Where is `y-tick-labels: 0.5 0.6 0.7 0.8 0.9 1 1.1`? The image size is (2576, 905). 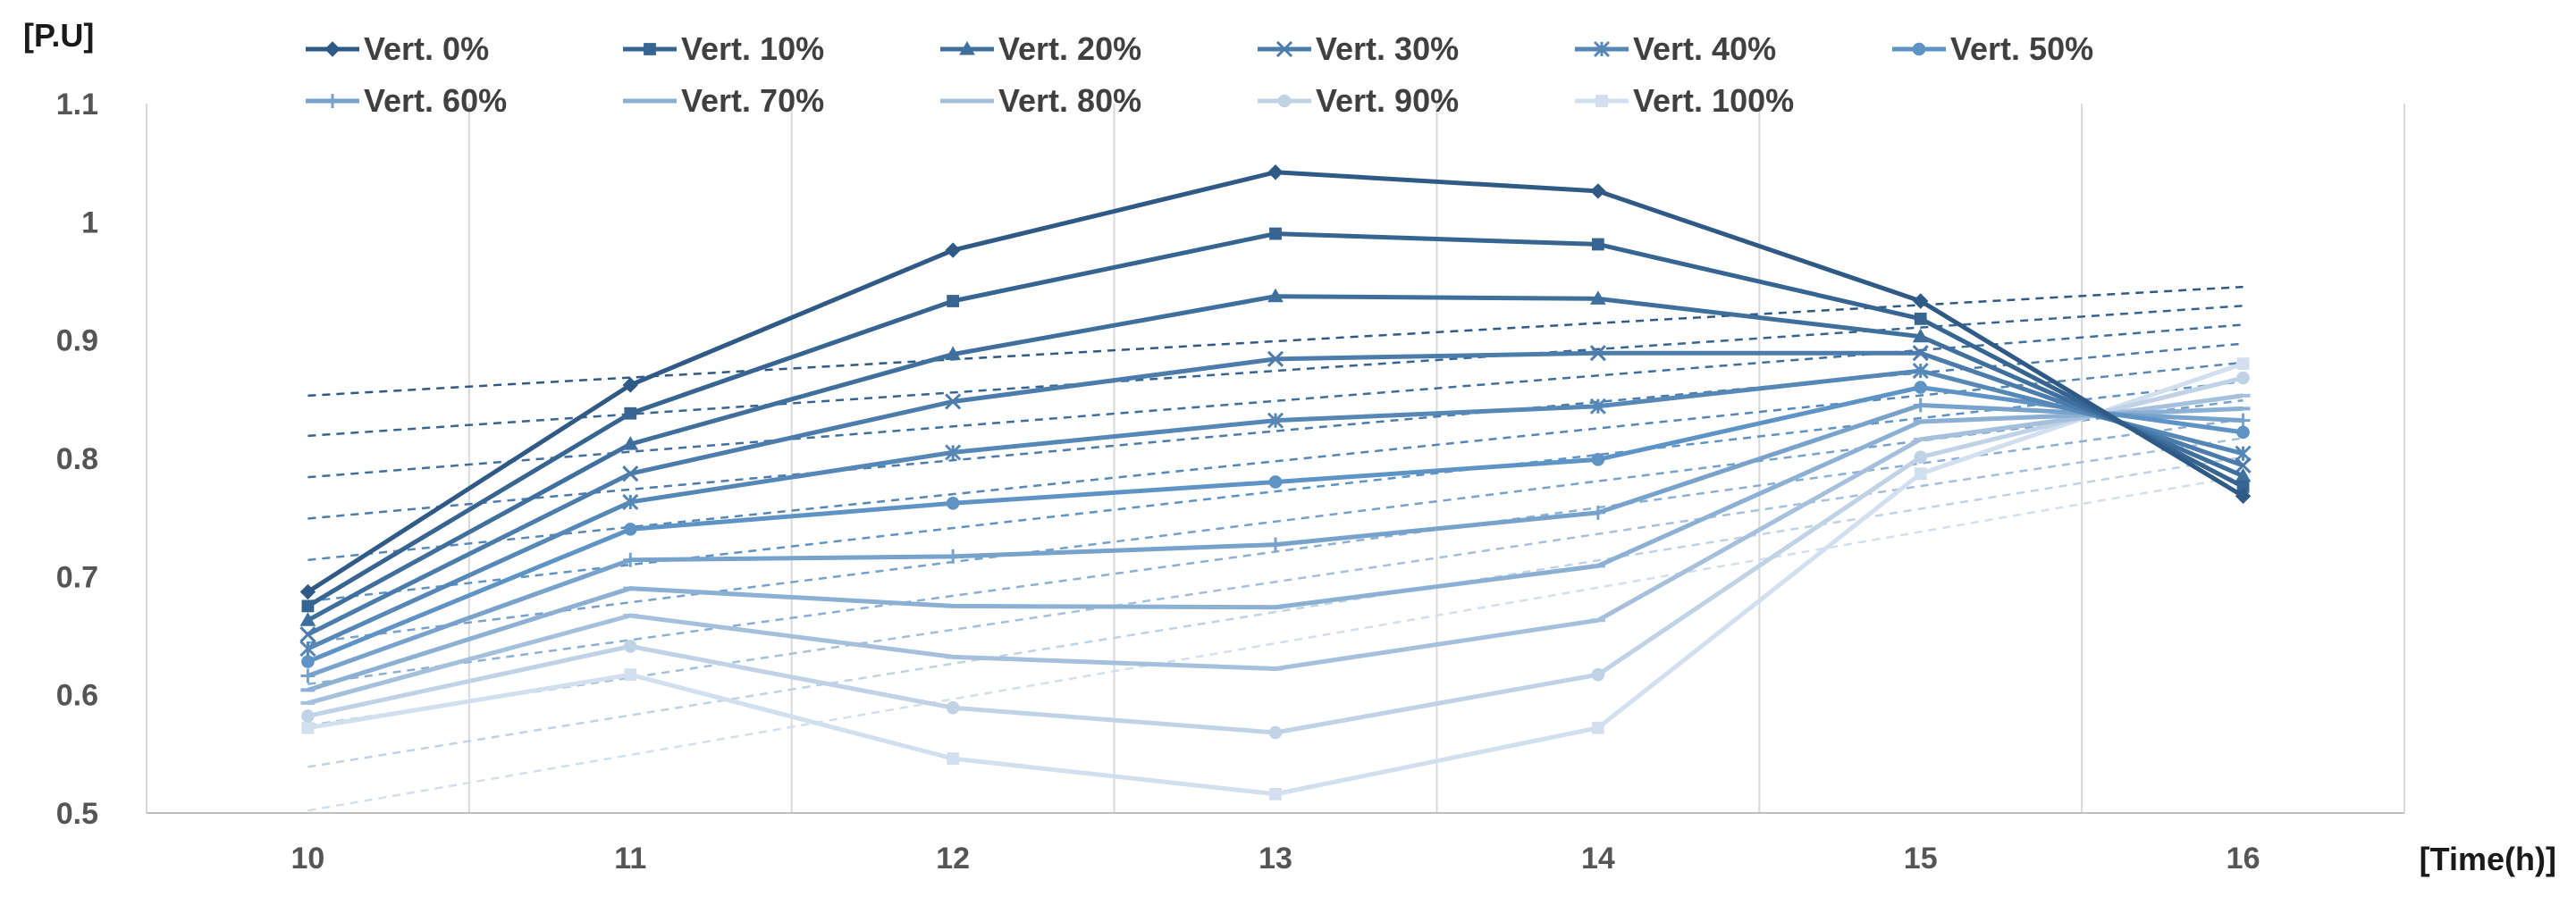
y-tick-labels: 0.5 0.6 0.7 0.8 0.9 1 1.1 is located at coordinates (77, 460).